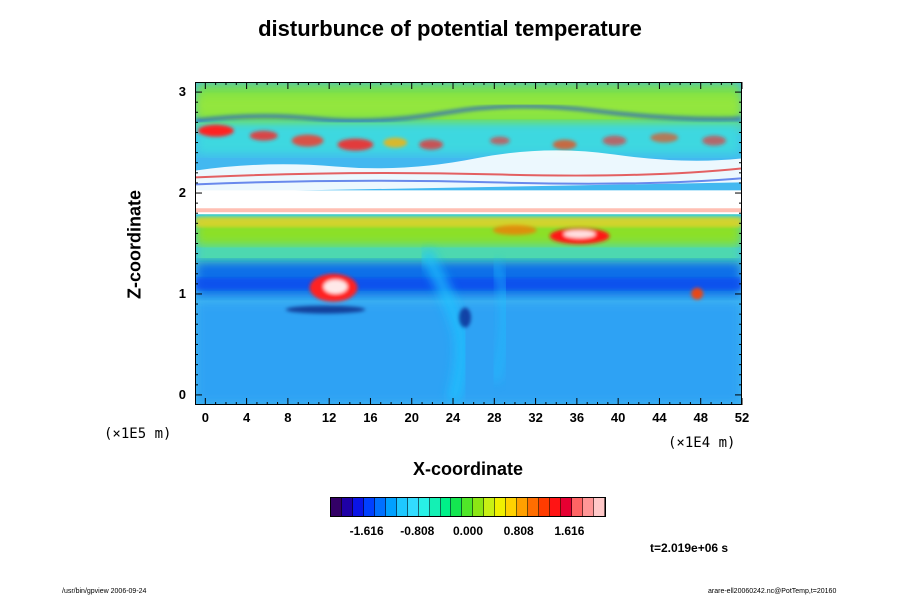  What do you see at coordinates (468, 531) in the screenshot?
I see `colorbar-tick-label: 0.000` at bounding box center [468, 531].